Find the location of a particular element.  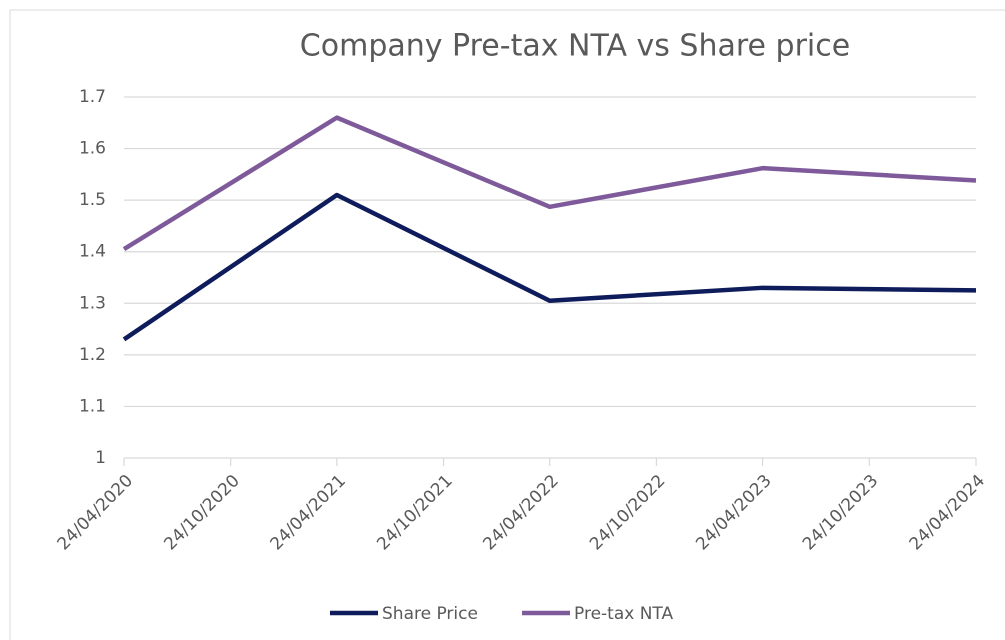

legend-label: Pre-tax NTA is located at coordinates (623, 614).